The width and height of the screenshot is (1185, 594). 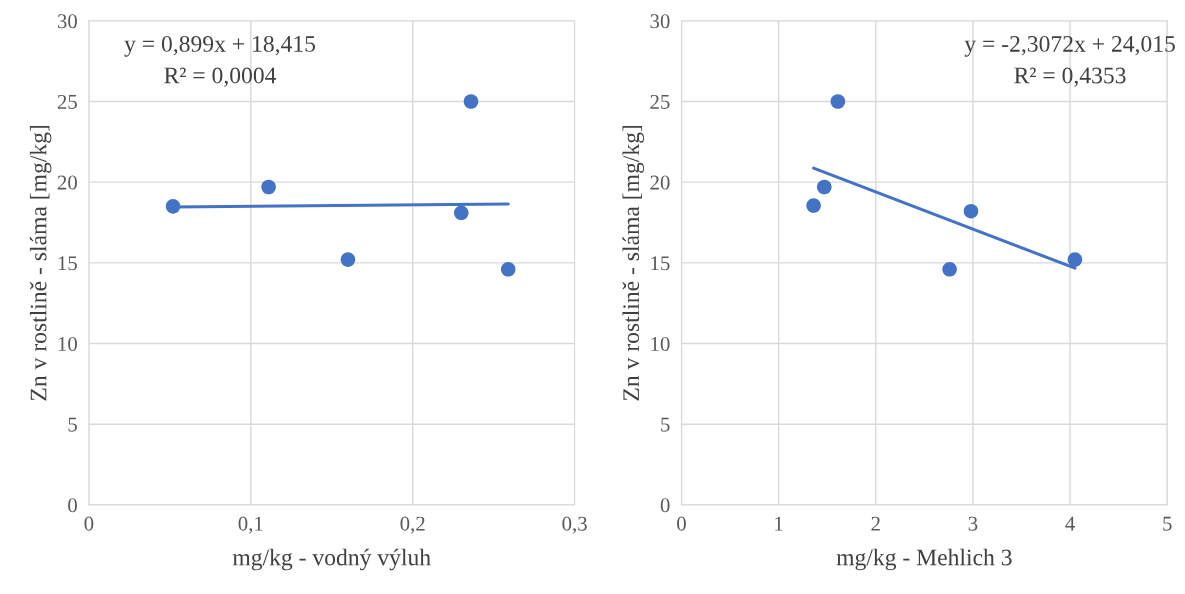 I want to click on x-tick-label: 5, so click(x=1167, y=523).